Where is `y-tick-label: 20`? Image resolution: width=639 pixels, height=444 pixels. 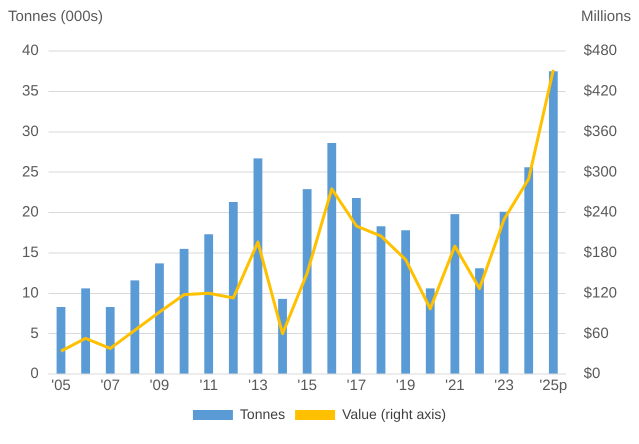 y-tick-label: 20 is located at coordinates (30, 212).